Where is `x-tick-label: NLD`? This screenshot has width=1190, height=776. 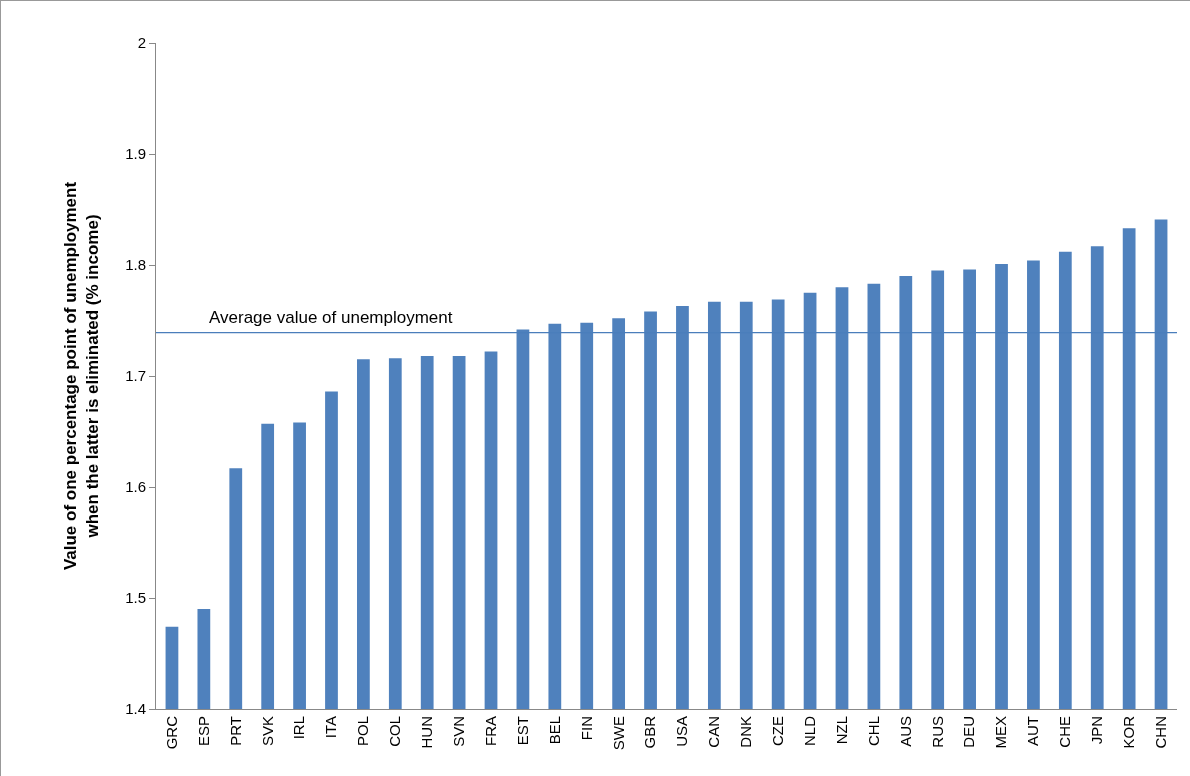
x-tick-label: NLD is located at coordinates (809, 731).